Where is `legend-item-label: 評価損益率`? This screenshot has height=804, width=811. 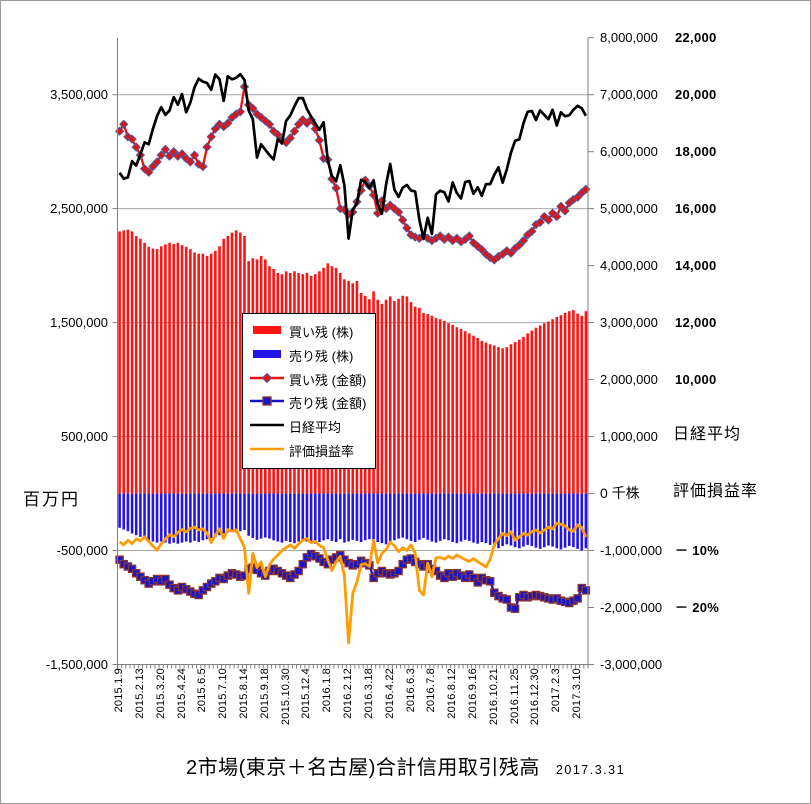
legend-item-label: 評価損益率 is located at coordinates (322, 452).